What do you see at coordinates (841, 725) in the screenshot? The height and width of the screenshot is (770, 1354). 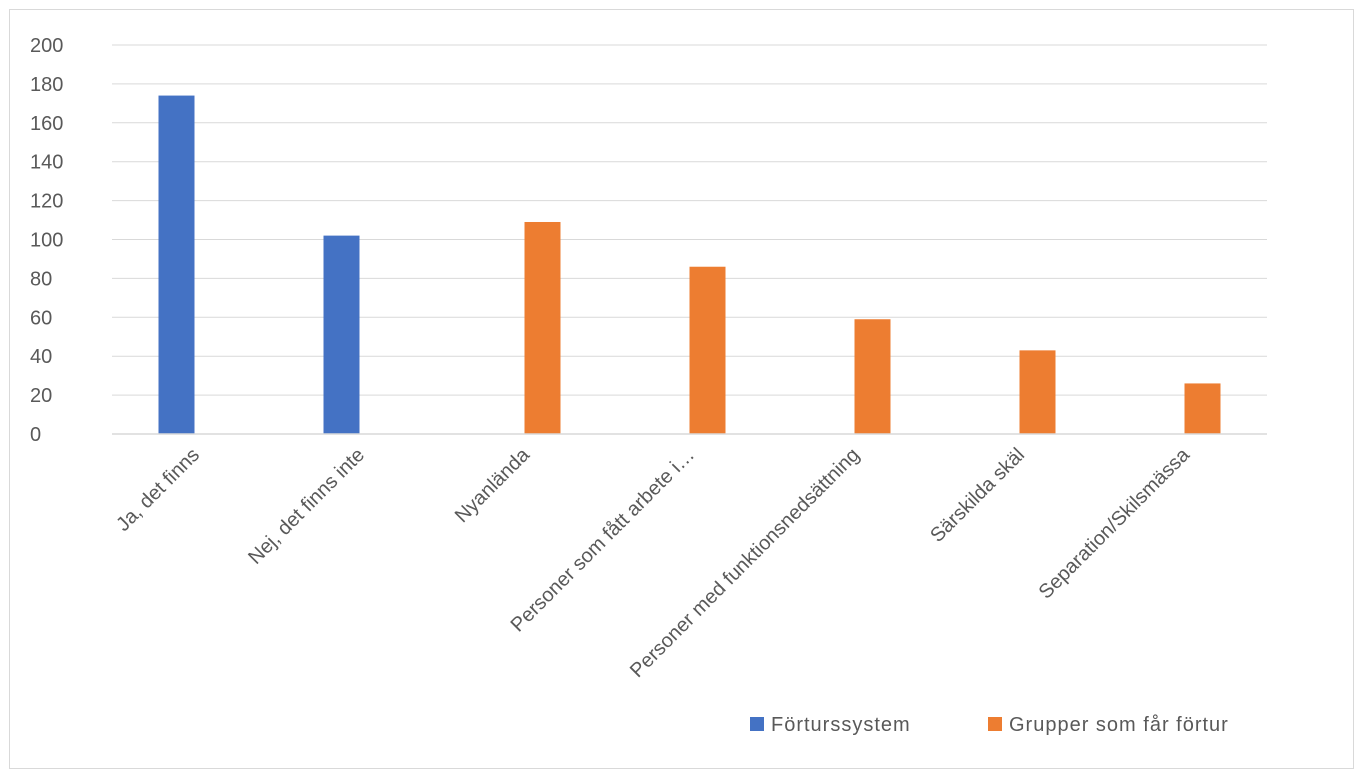 I see `legend-label: Förturssystem` at bounding box center [841, 725].